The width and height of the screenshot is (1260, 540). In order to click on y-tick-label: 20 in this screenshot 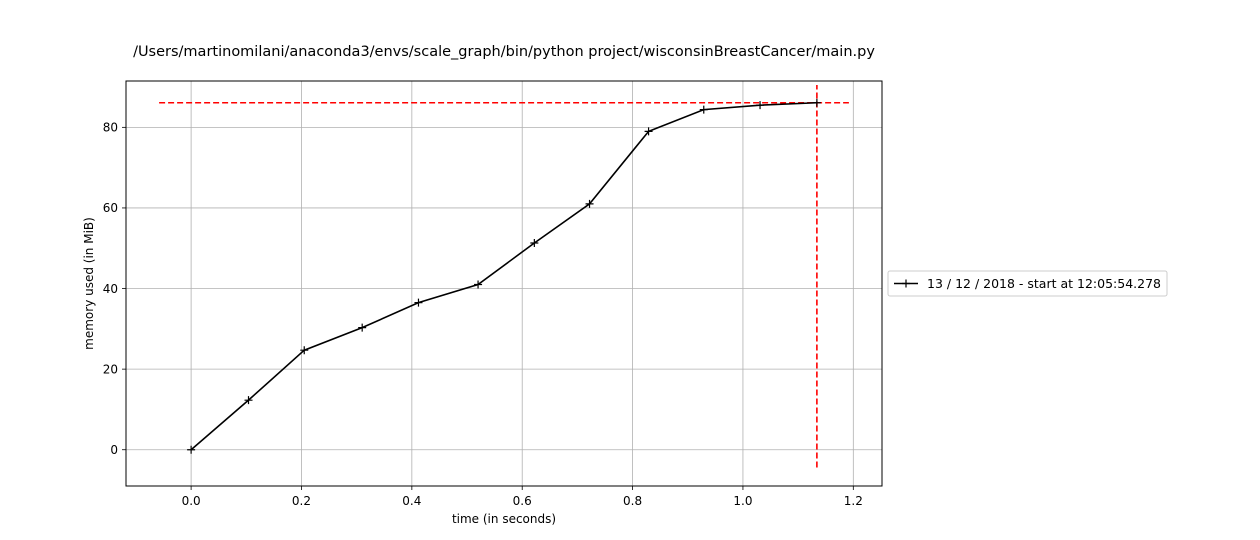, I will do `click(110, 369)`.